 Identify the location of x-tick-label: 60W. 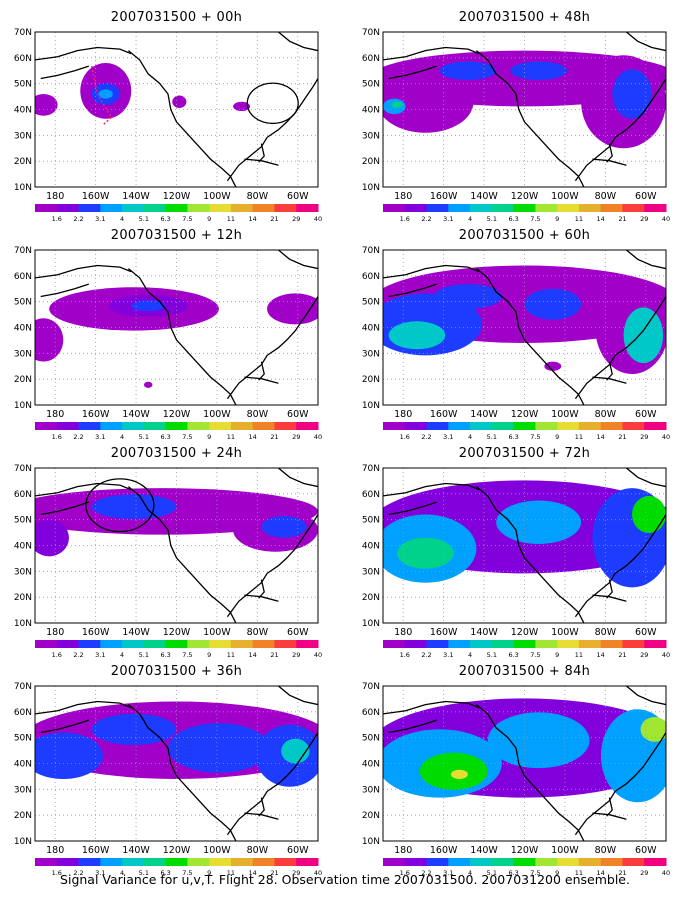
(298, 414).